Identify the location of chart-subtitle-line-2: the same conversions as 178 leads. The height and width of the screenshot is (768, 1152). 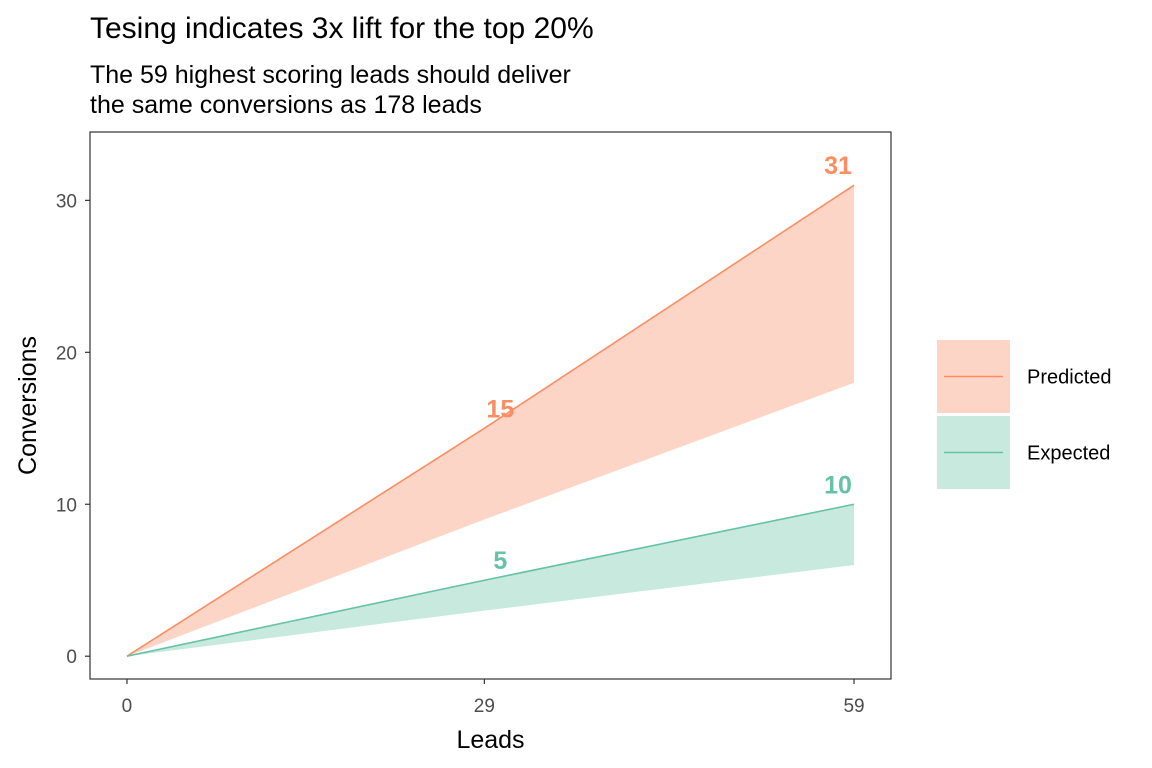
(286, 105).